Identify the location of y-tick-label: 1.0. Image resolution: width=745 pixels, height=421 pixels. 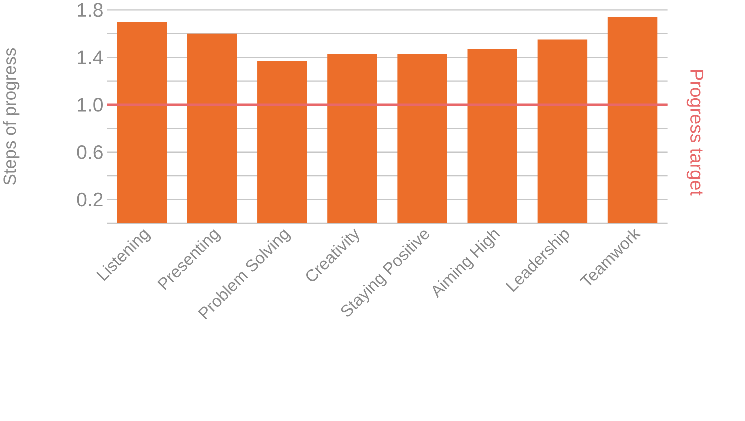
(90, 105).